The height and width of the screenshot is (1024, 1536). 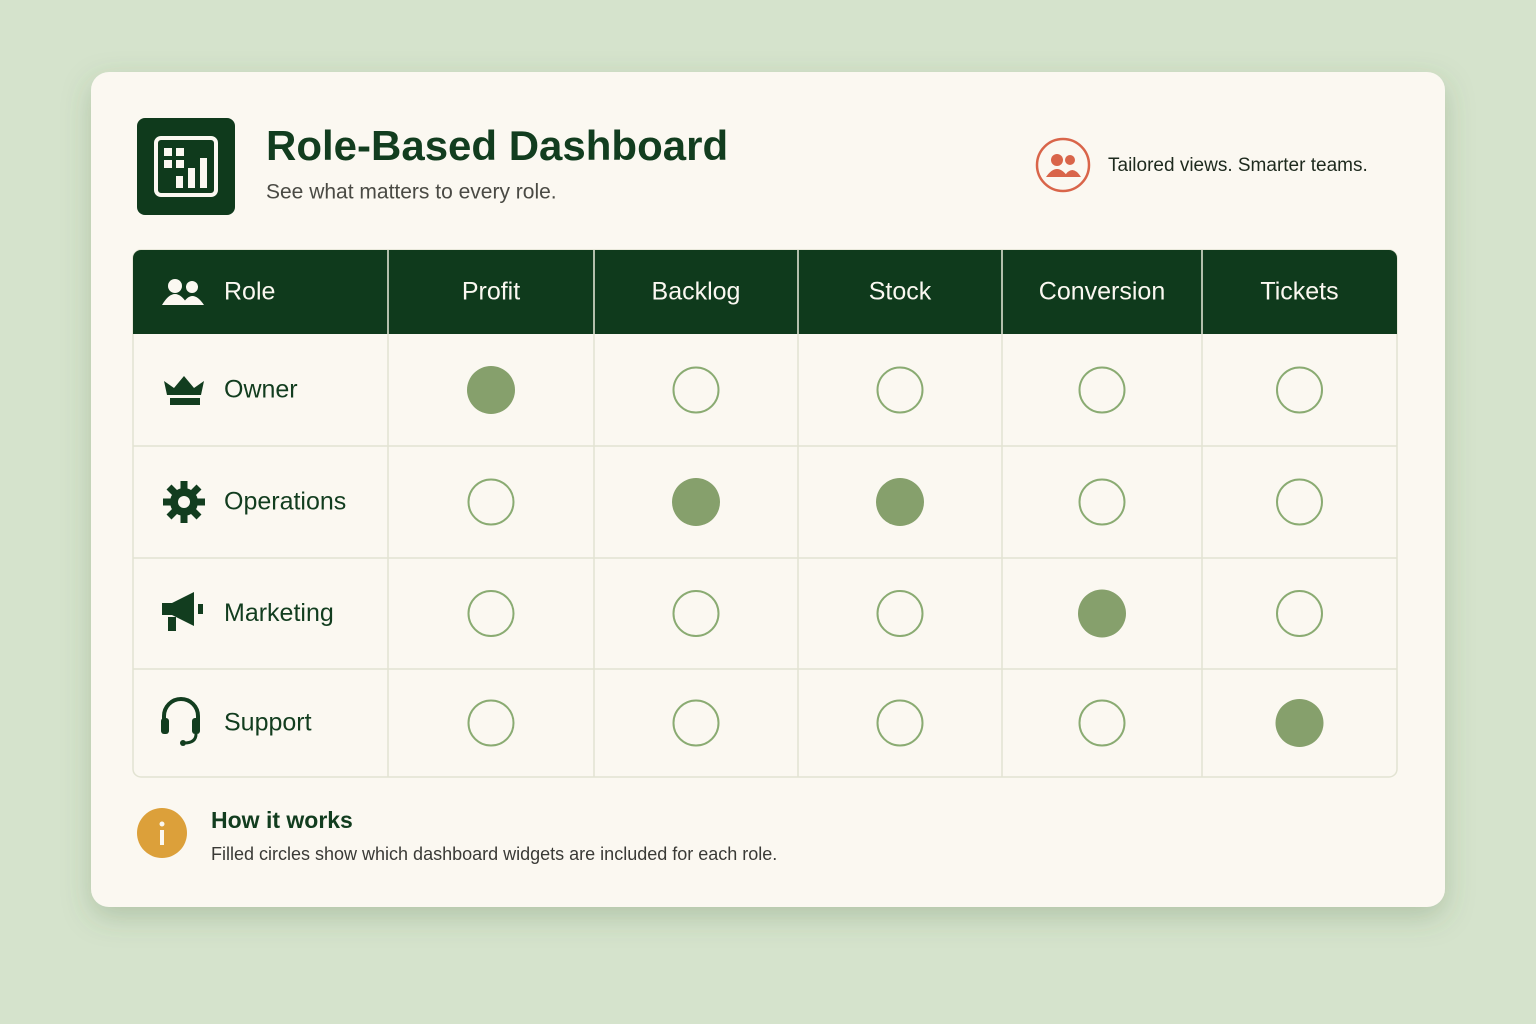 What do you see at coordinates (1102, 292) in the screenshot?
I see `column-header: Conversion` at bounding box center [1102, 292].